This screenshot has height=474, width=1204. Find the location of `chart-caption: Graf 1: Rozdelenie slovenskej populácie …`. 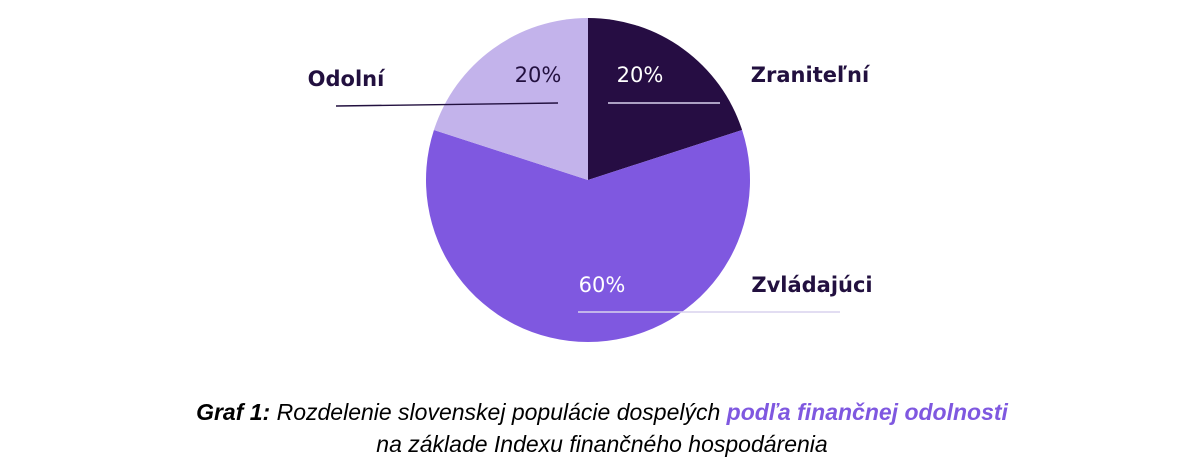

chart-caption: Graf 1: Rozdelenie slovenskej populácie … is located at coordinates (602, 428).